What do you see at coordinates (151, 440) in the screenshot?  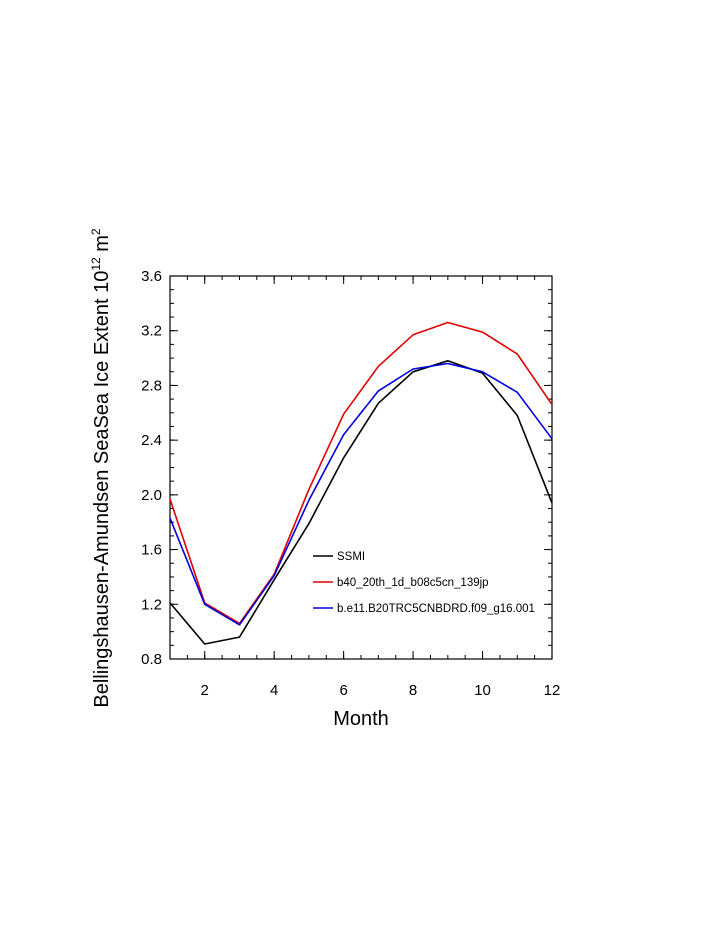 I see `y-tick-label: 2.4` at bounding box center [151, 440].